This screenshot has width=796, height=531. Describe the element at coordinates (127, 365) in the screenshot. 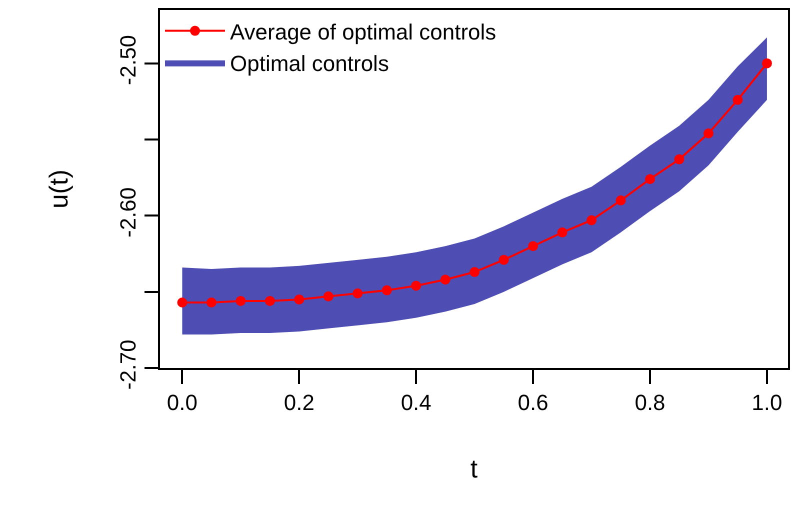

I see `y-tick-label: -2.70` at that location.